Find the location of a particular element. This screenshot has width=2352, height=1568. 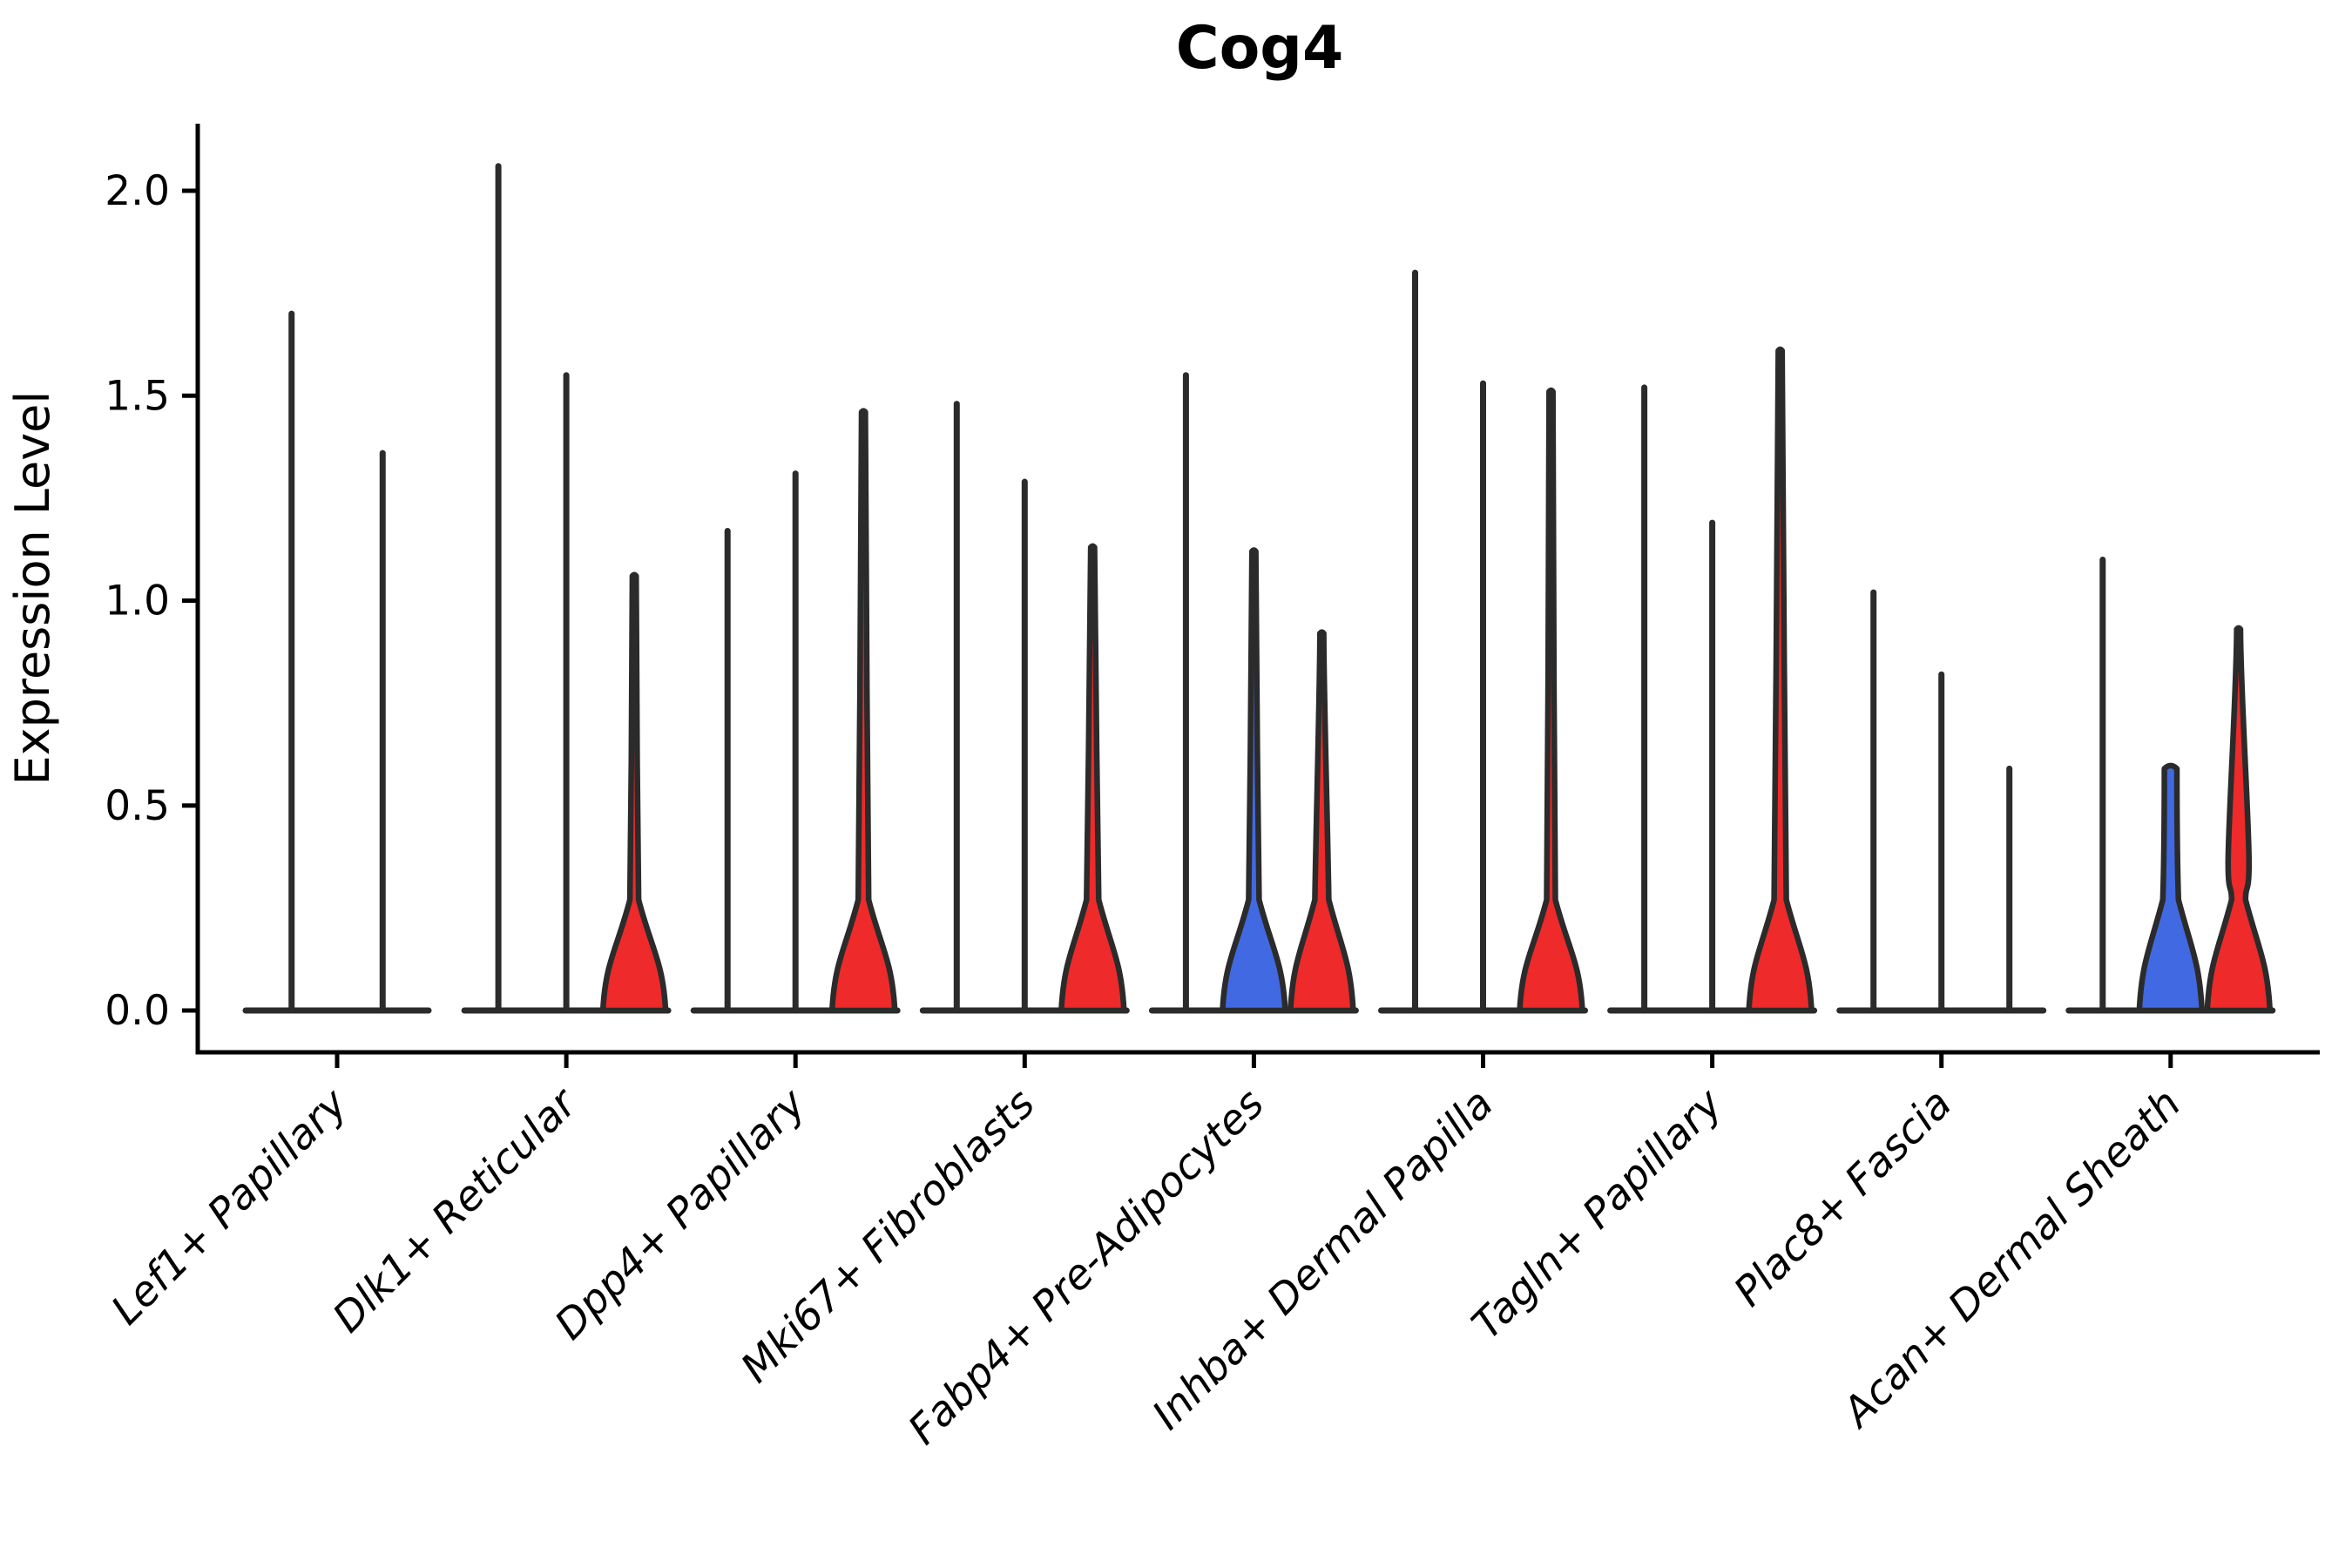

y-tick-label: 0.0 is located at coordinates (137, 1011).